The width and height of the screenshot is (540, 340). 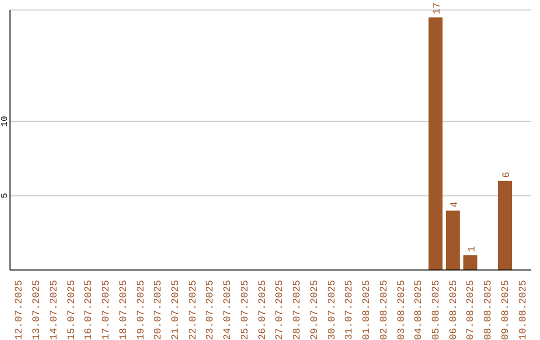 I want to click on x-tick-label: 09.08.2025, so click(x=506, y=310).